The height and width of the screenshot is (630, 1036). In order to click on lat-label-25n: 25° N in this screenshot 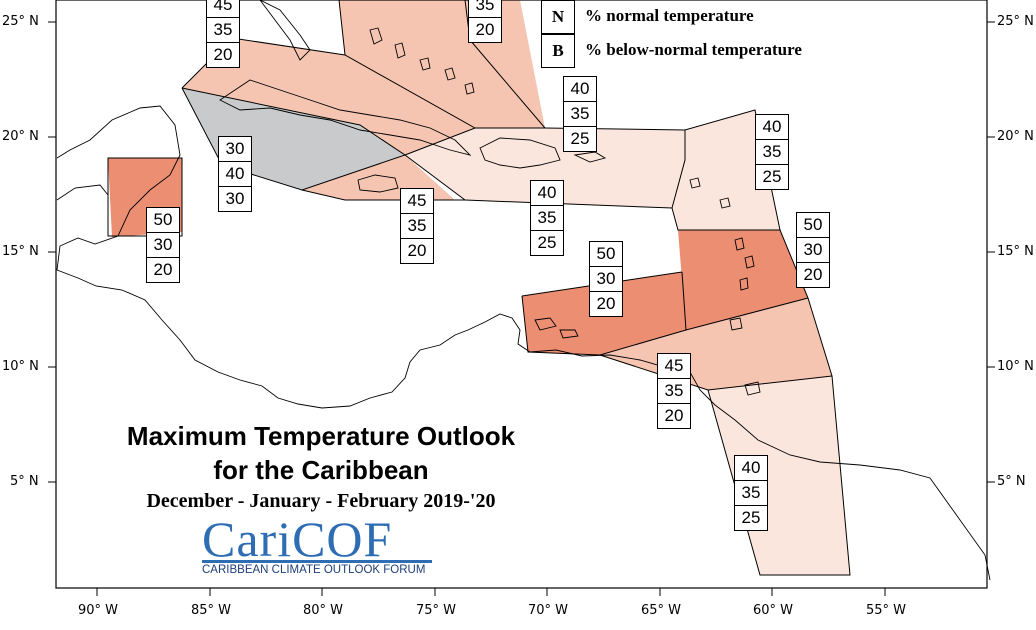, I will do `click(20, 21)`.